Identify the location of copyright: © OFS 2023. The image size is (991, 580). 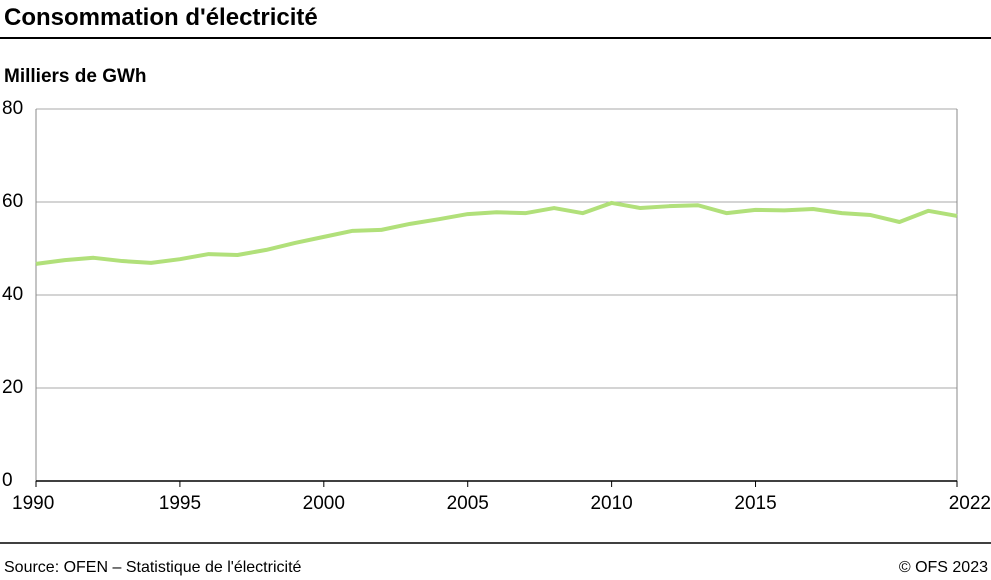
(943, 567).